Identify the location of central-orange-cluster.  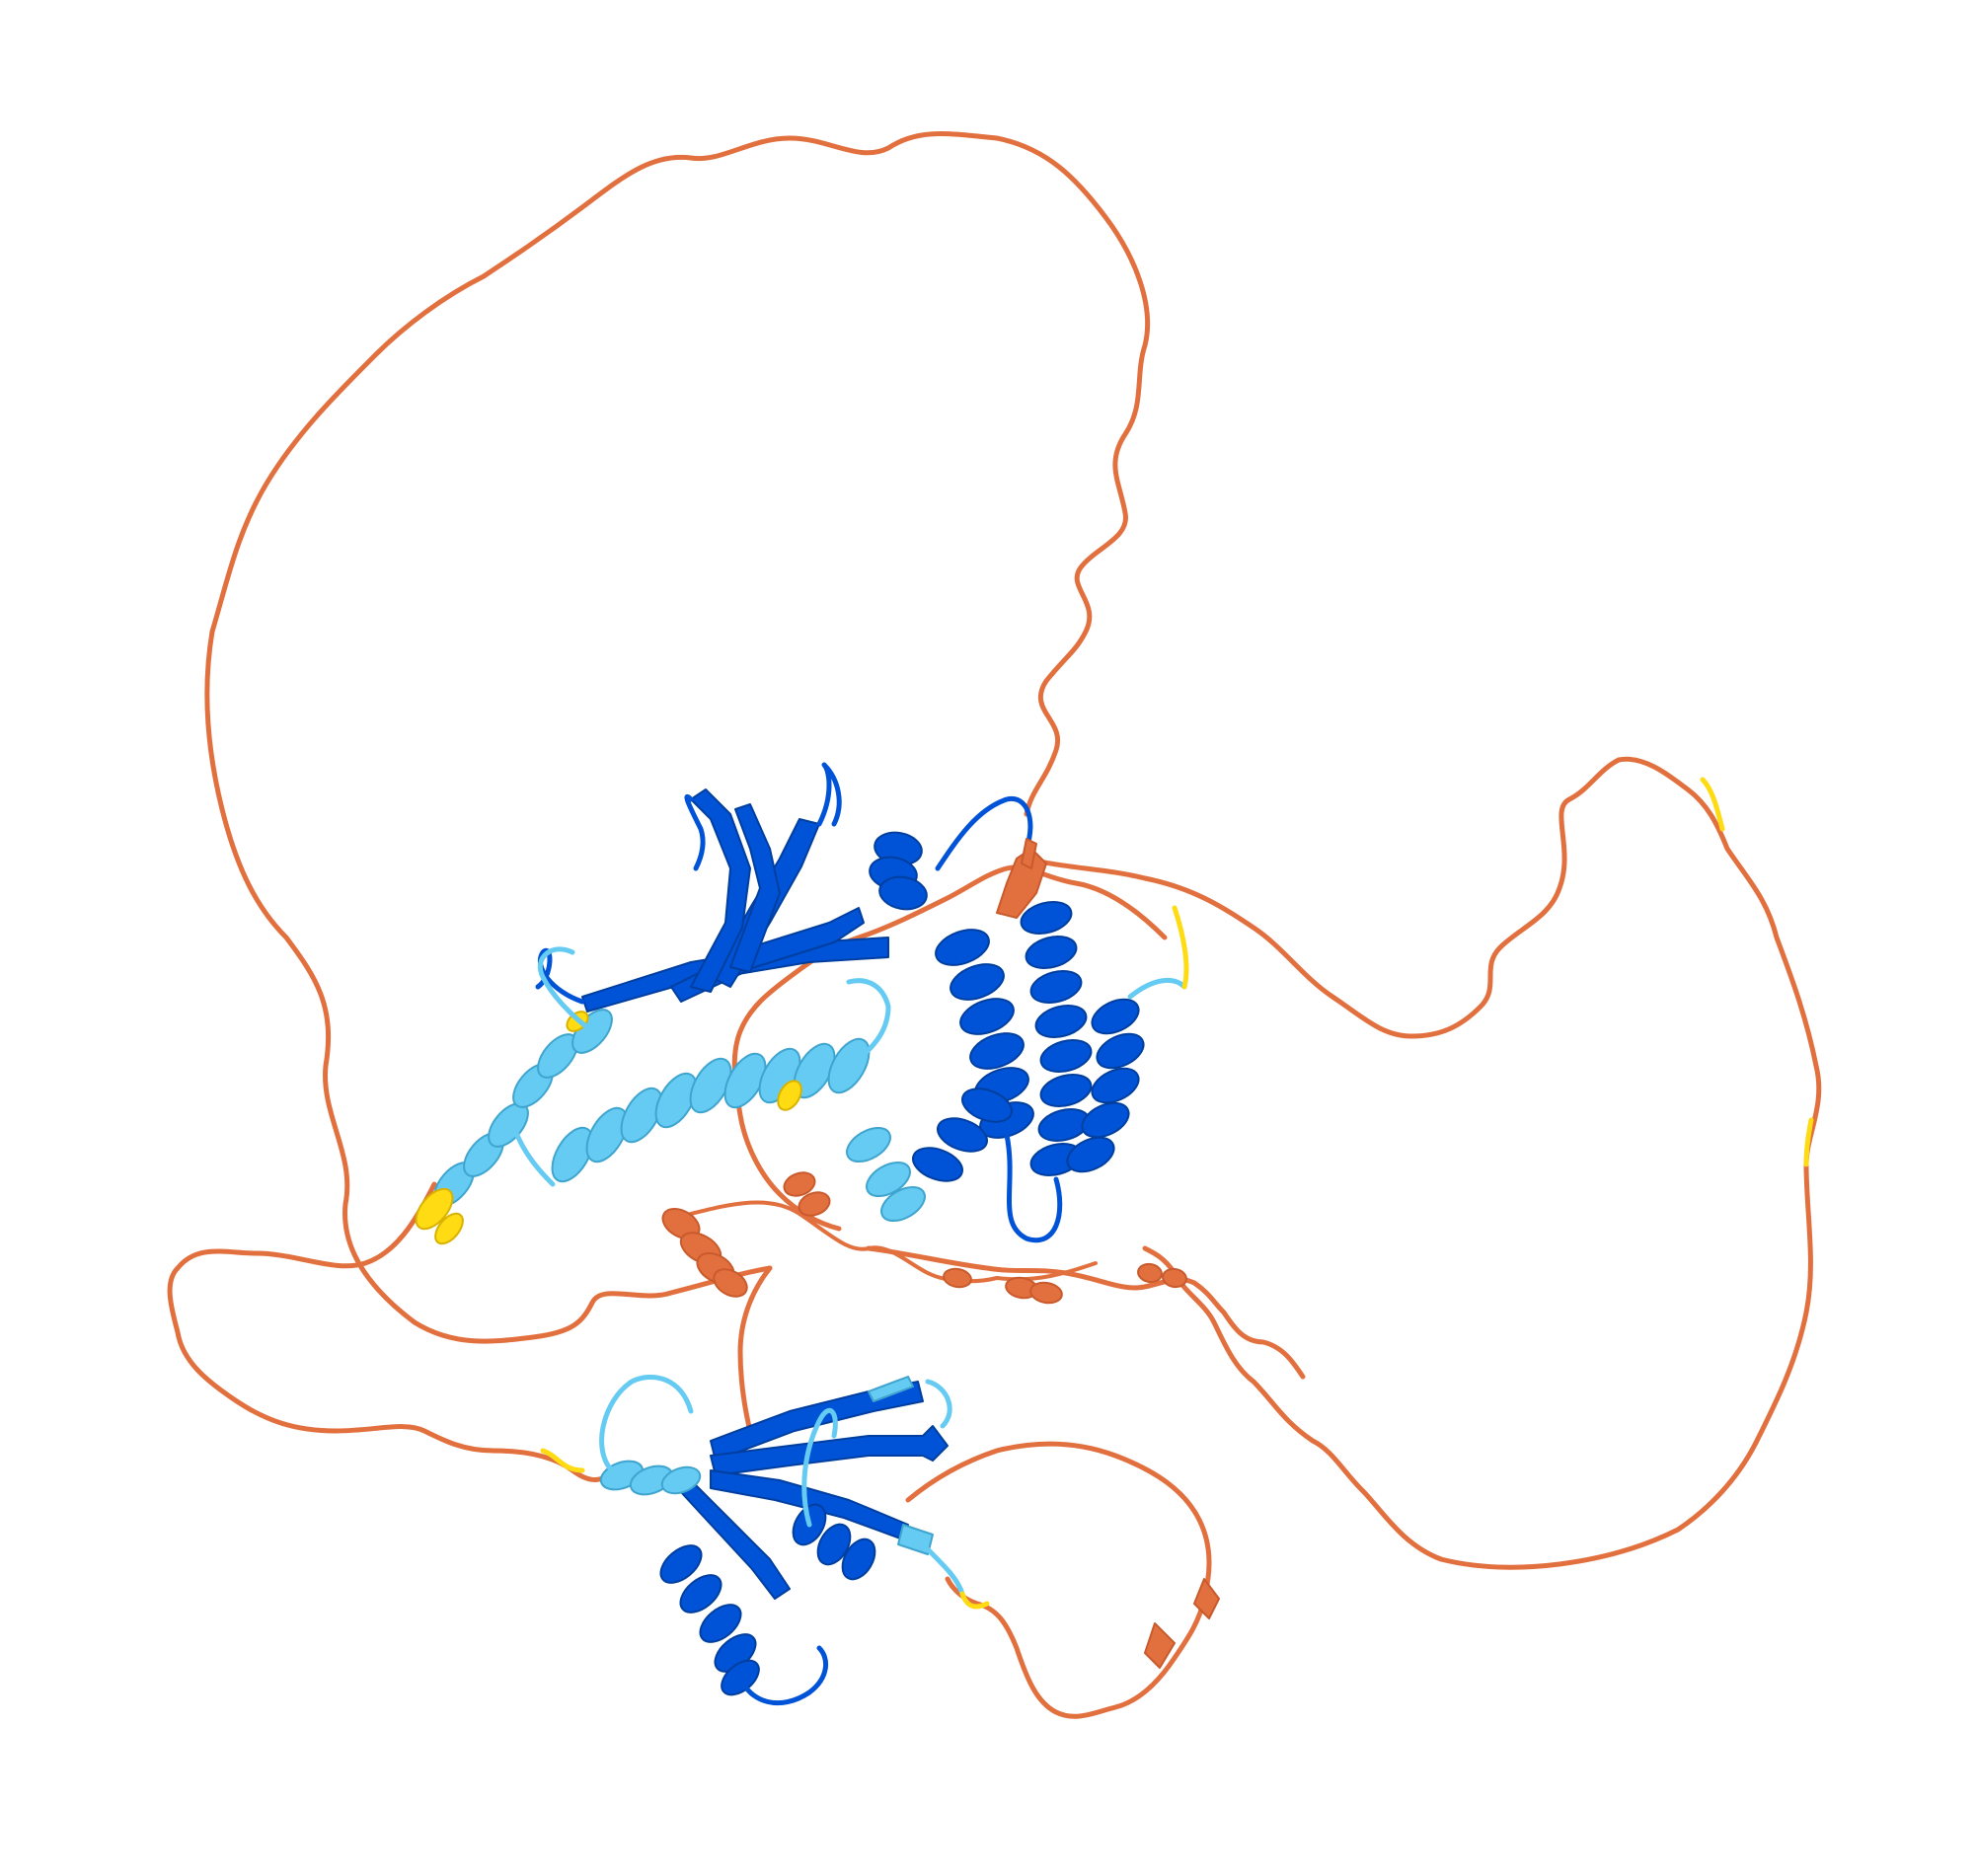
(924, 1238).